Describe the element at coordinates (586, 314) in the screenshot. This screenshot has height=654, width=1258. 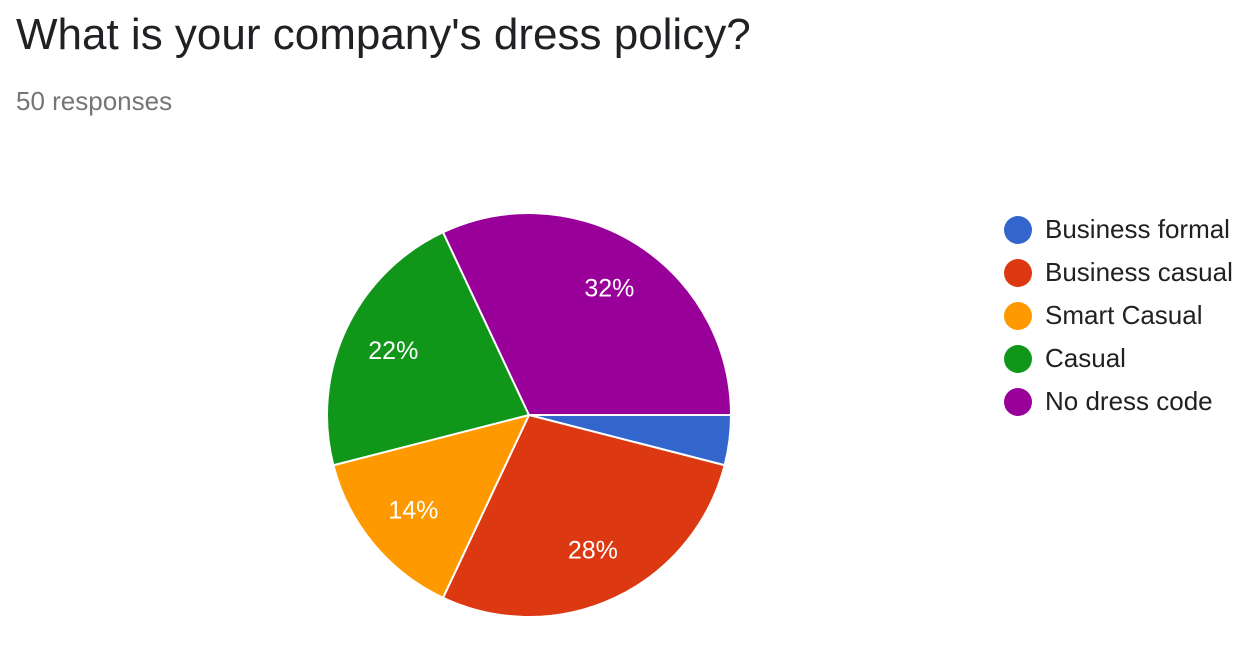
I see `pie-slice-no-dress-code` at that location.